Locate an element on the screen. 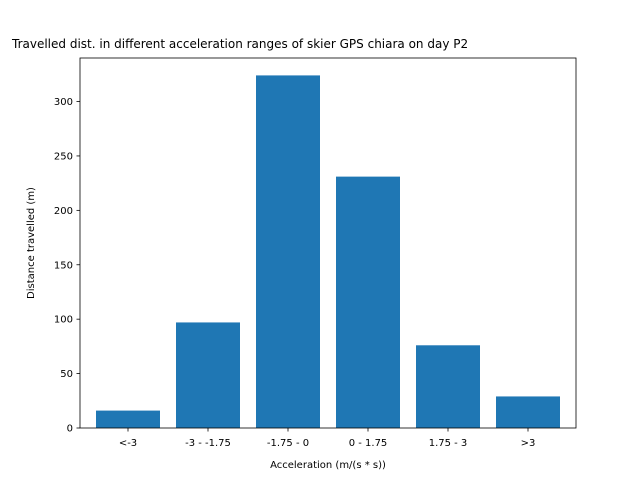 The width and height of the screenshot is (640, 480). y-tick-label-6: 300 is located at coordinates (63, 102).